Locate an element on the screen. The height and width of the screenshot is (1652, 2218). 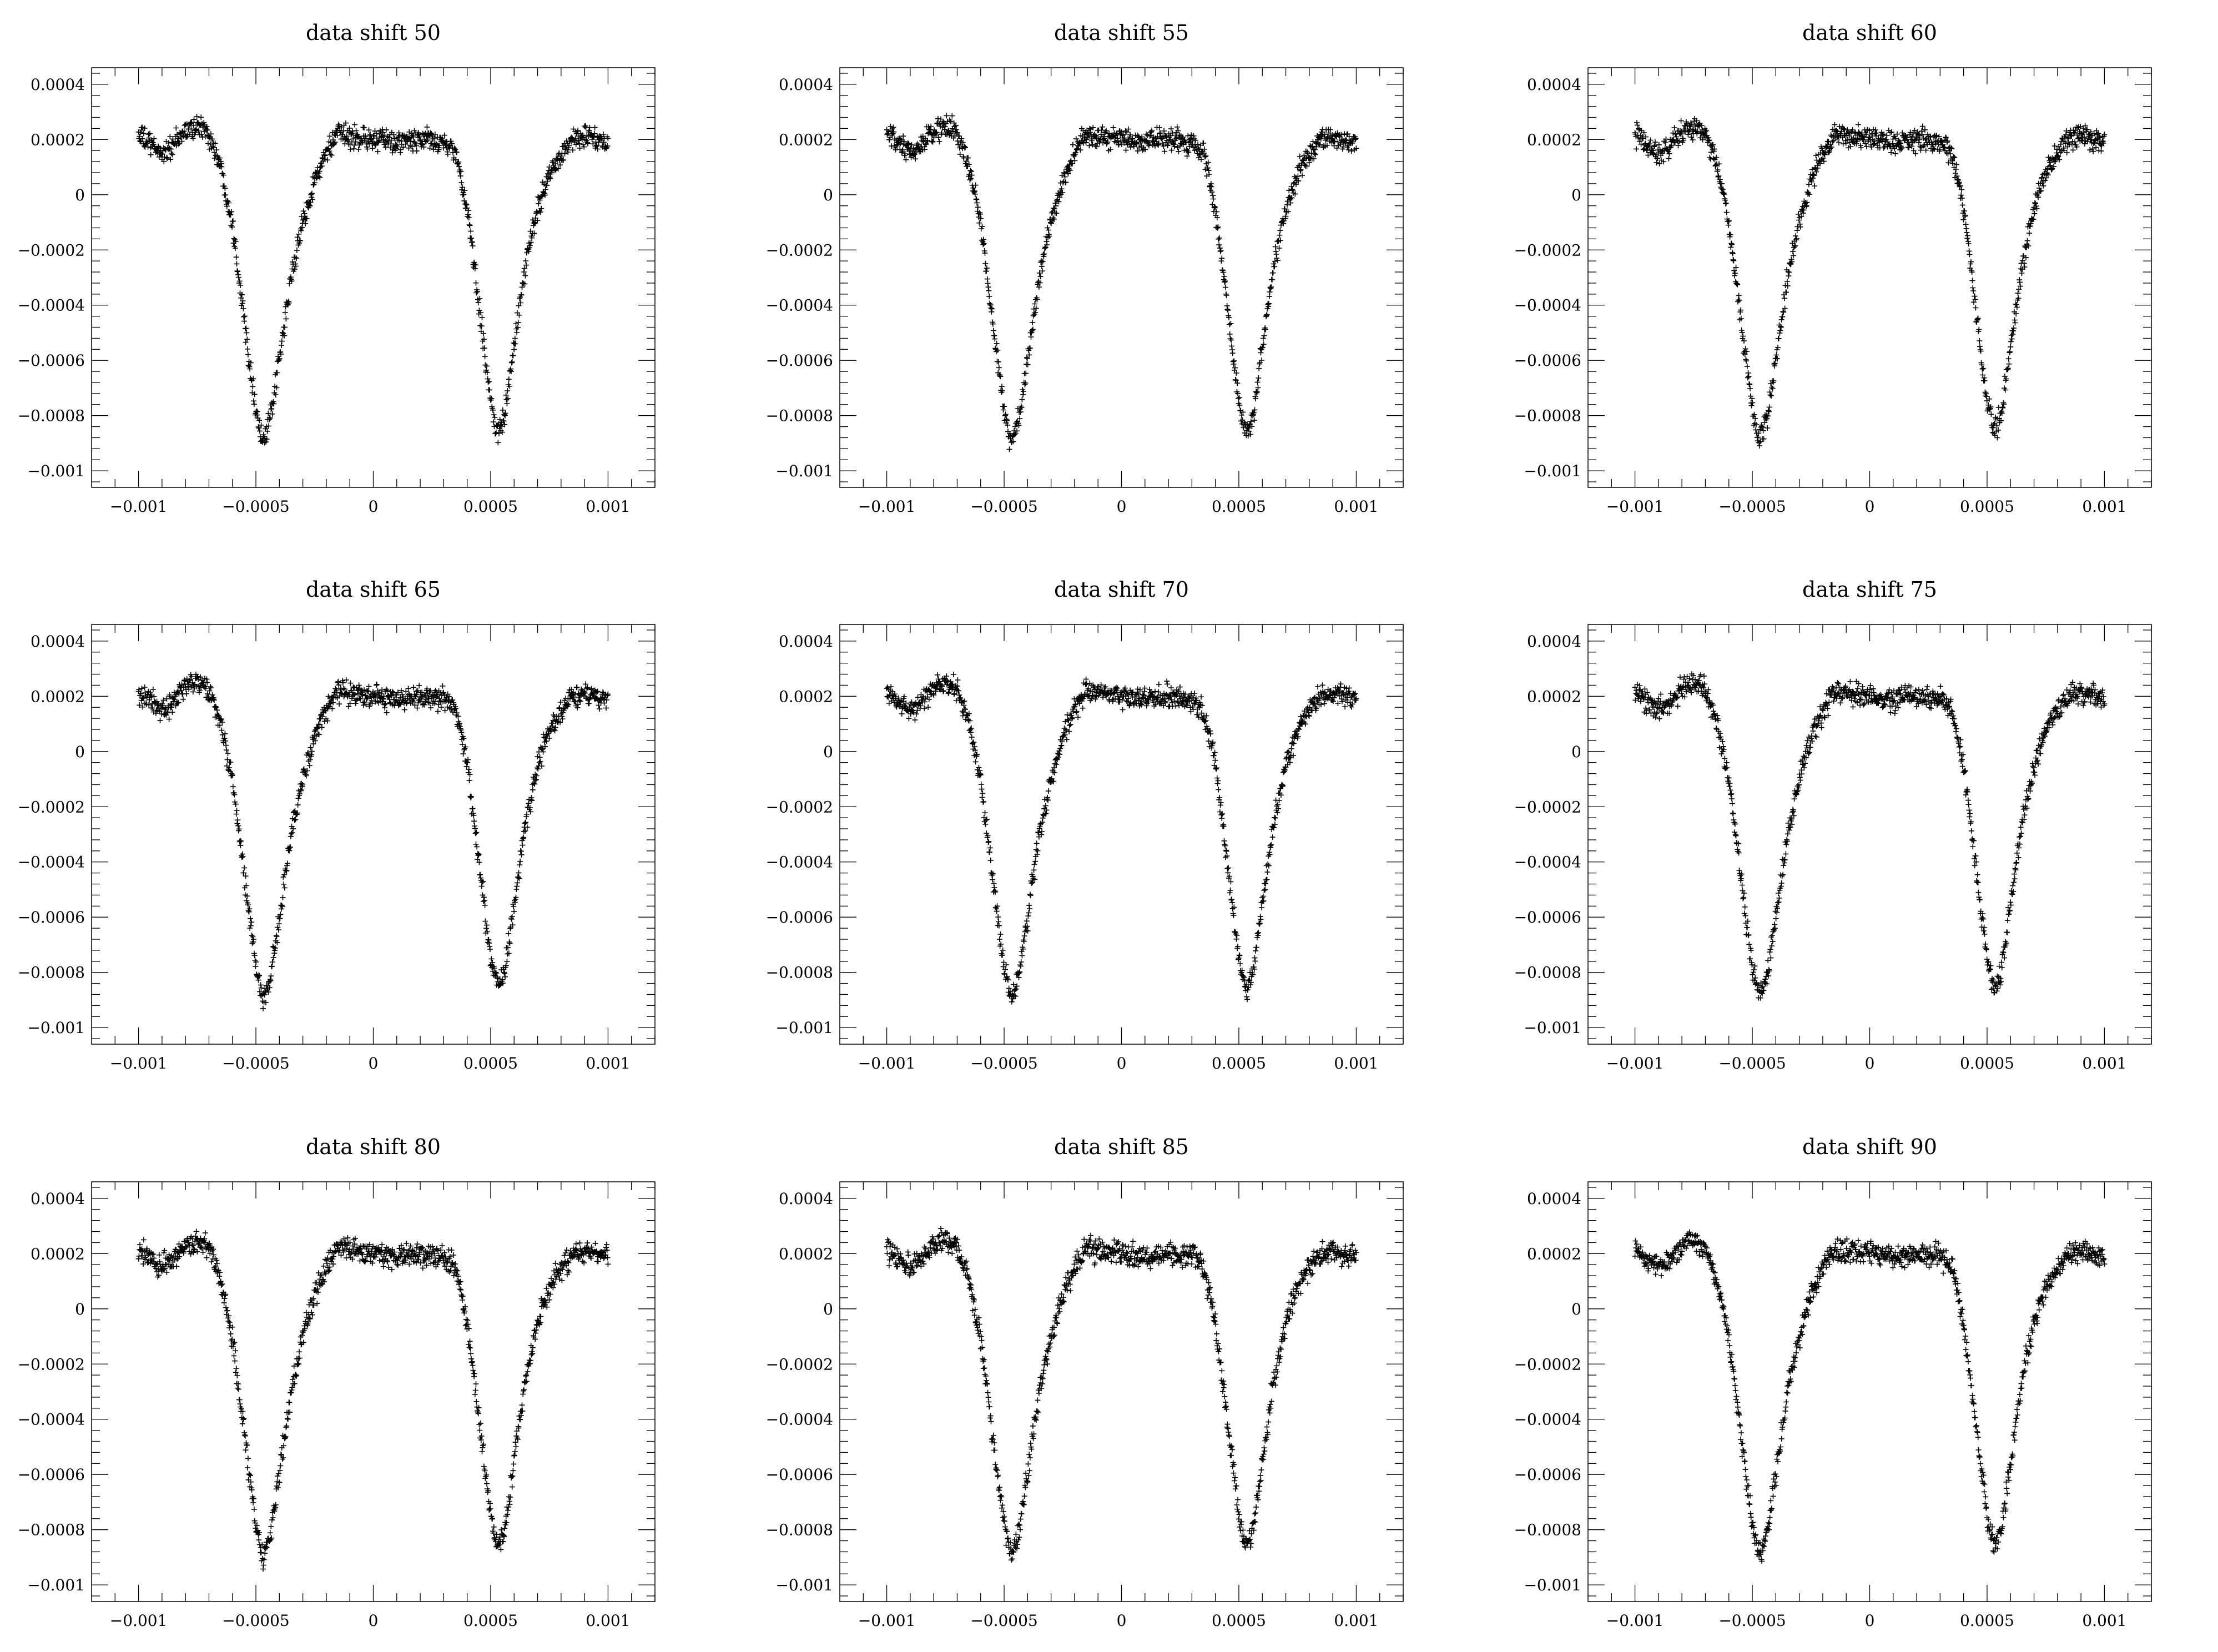
panel-title: data shift 65 is located at coordinates (373, 589).